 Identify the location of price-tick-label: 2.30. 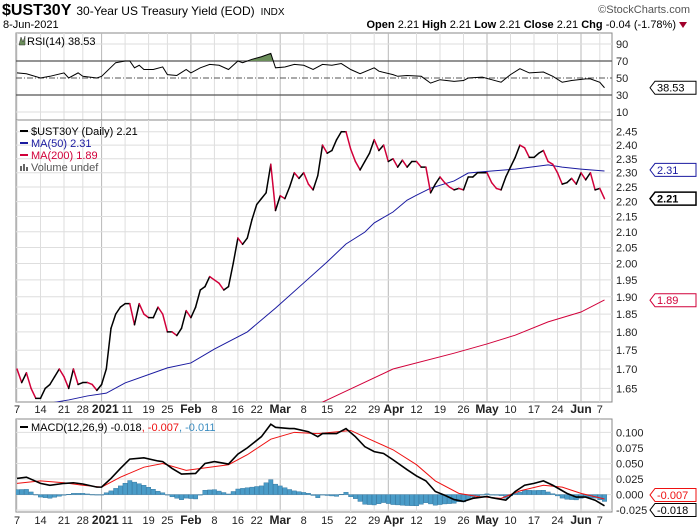
(626, 174).